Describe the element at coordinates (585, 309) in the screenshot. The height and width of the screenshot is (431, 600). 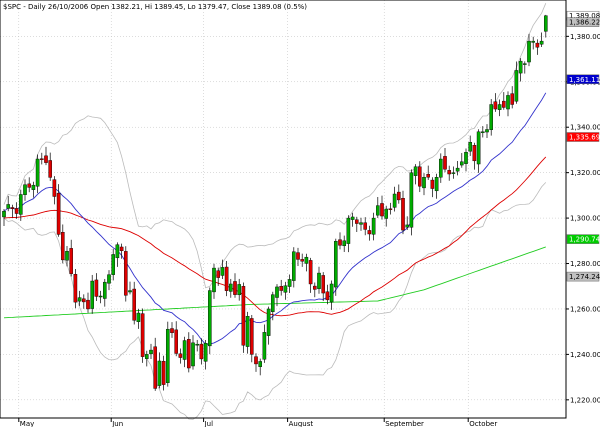
I see `y-tick-label: 1,260.00` at that location.